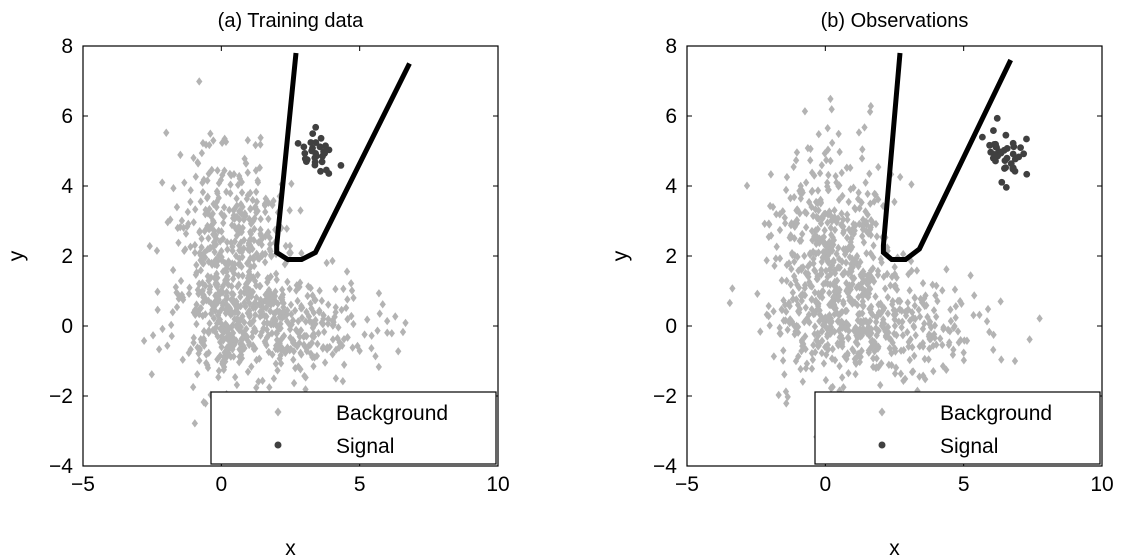 The height and width of the screenshot is (559, 1133). I want to click on panel-a-x-axis-label: x, so click(290, 548).